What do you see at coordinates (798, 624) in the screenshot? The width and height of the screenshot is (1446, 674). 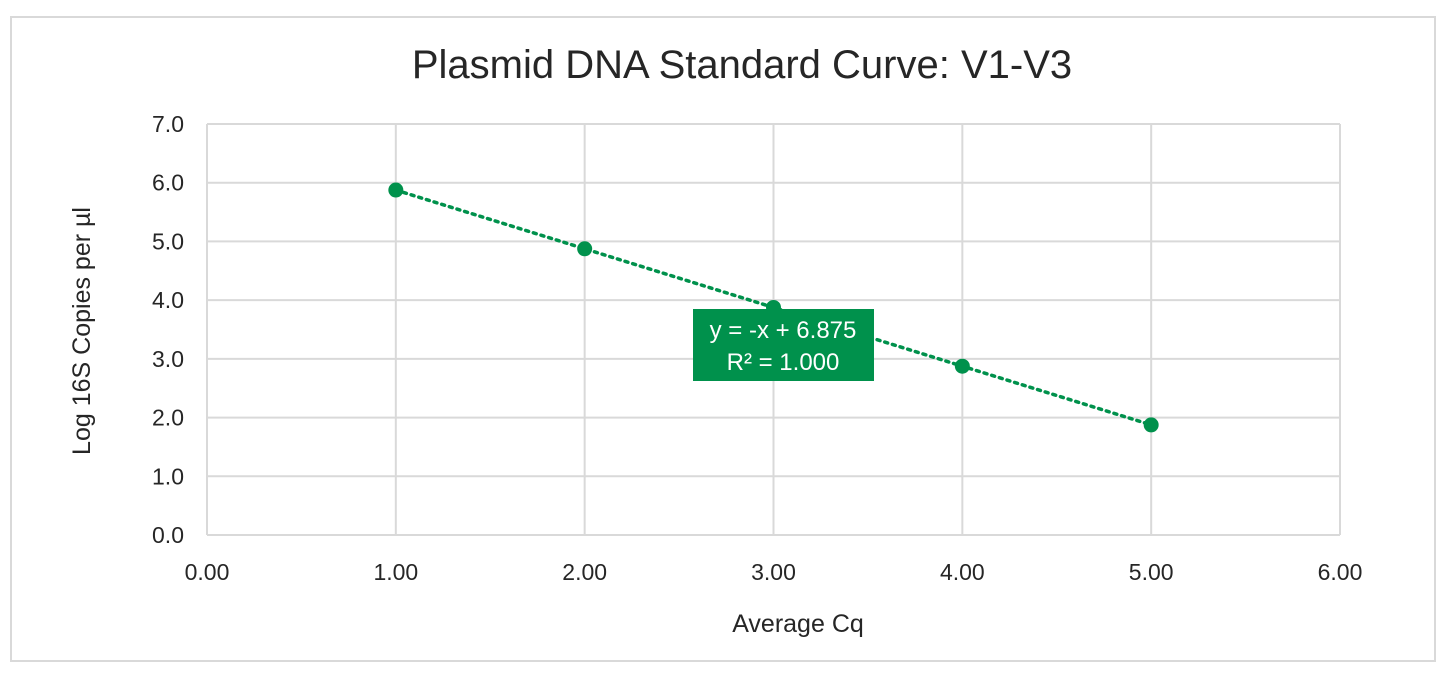 I see `x-axis-title: Average Cq` at bounding box center [798, 624].